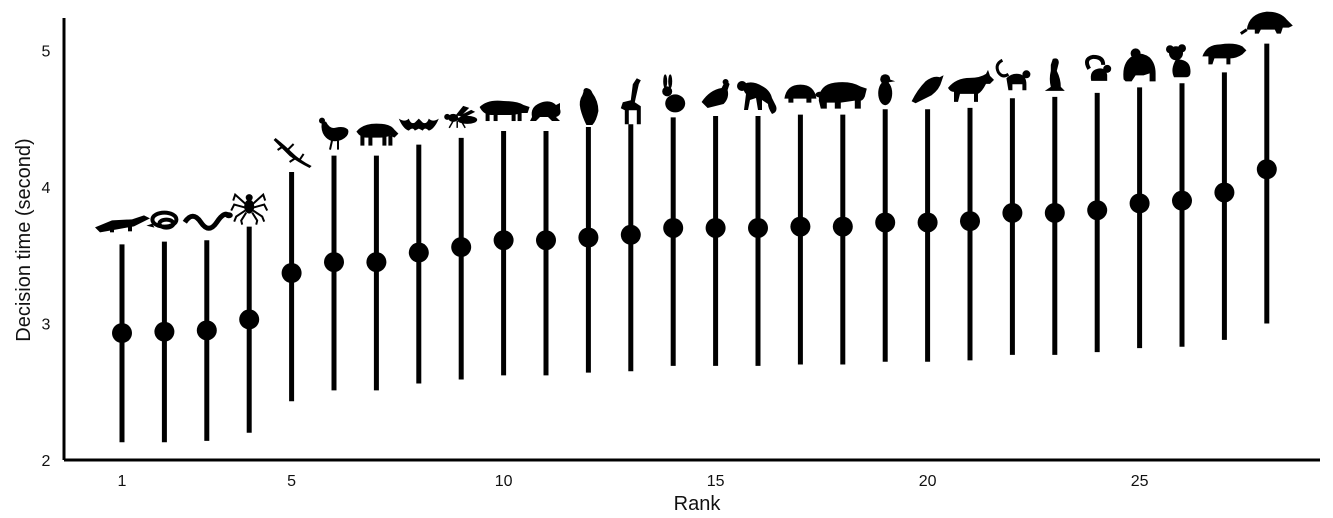 The height and width of the screenshot is (518, 1333). Describe the element at coordinates (162, 220) in the screenshot. I see `snake-coiled-icon` at that location.